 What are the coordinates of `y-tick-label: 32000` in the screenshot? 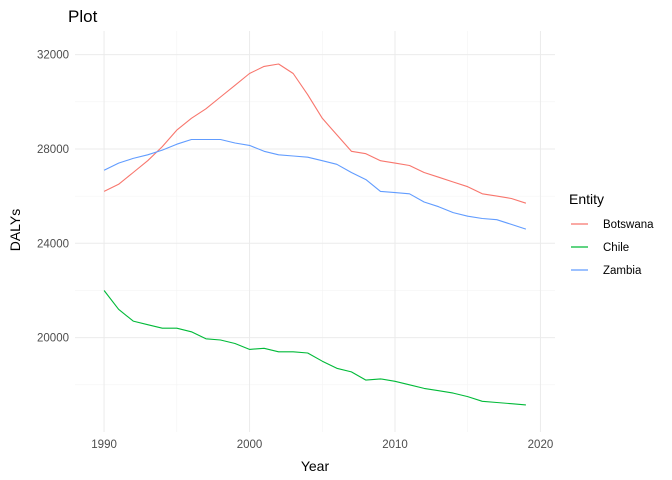 It's located at (53, 56).